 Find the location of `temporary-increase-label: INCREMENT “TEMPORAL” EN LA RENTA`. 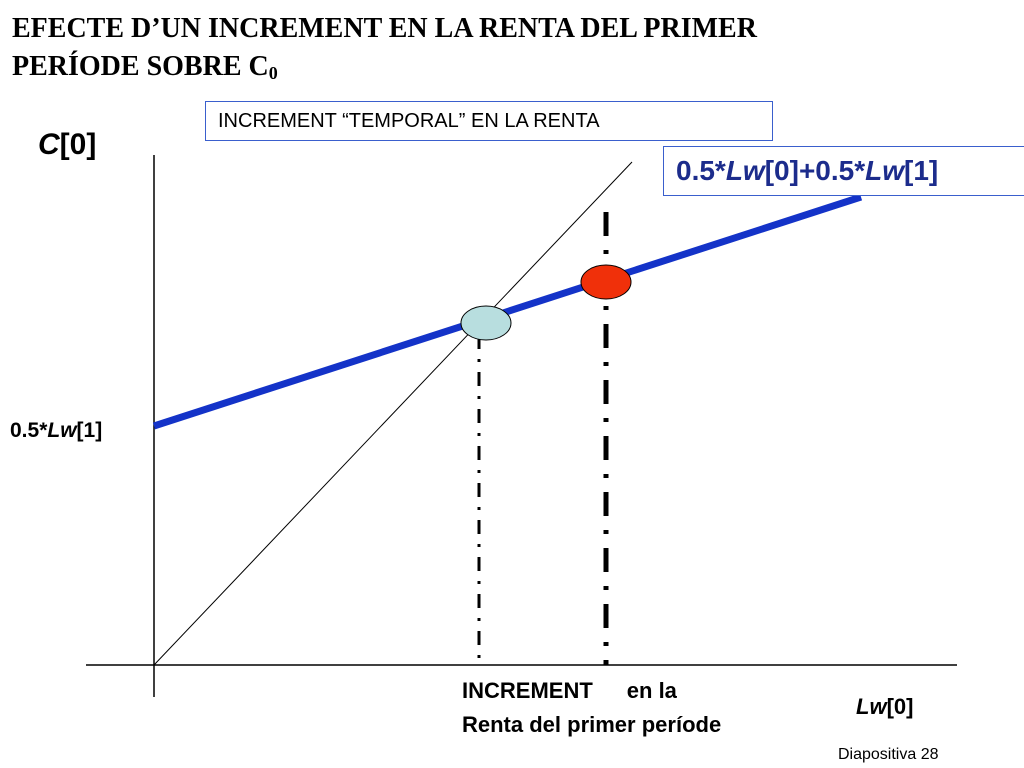

temporary-increase-label: INCREMENT “TEMPORAL” EN LA RENTA is located at coordinates (489, 121).